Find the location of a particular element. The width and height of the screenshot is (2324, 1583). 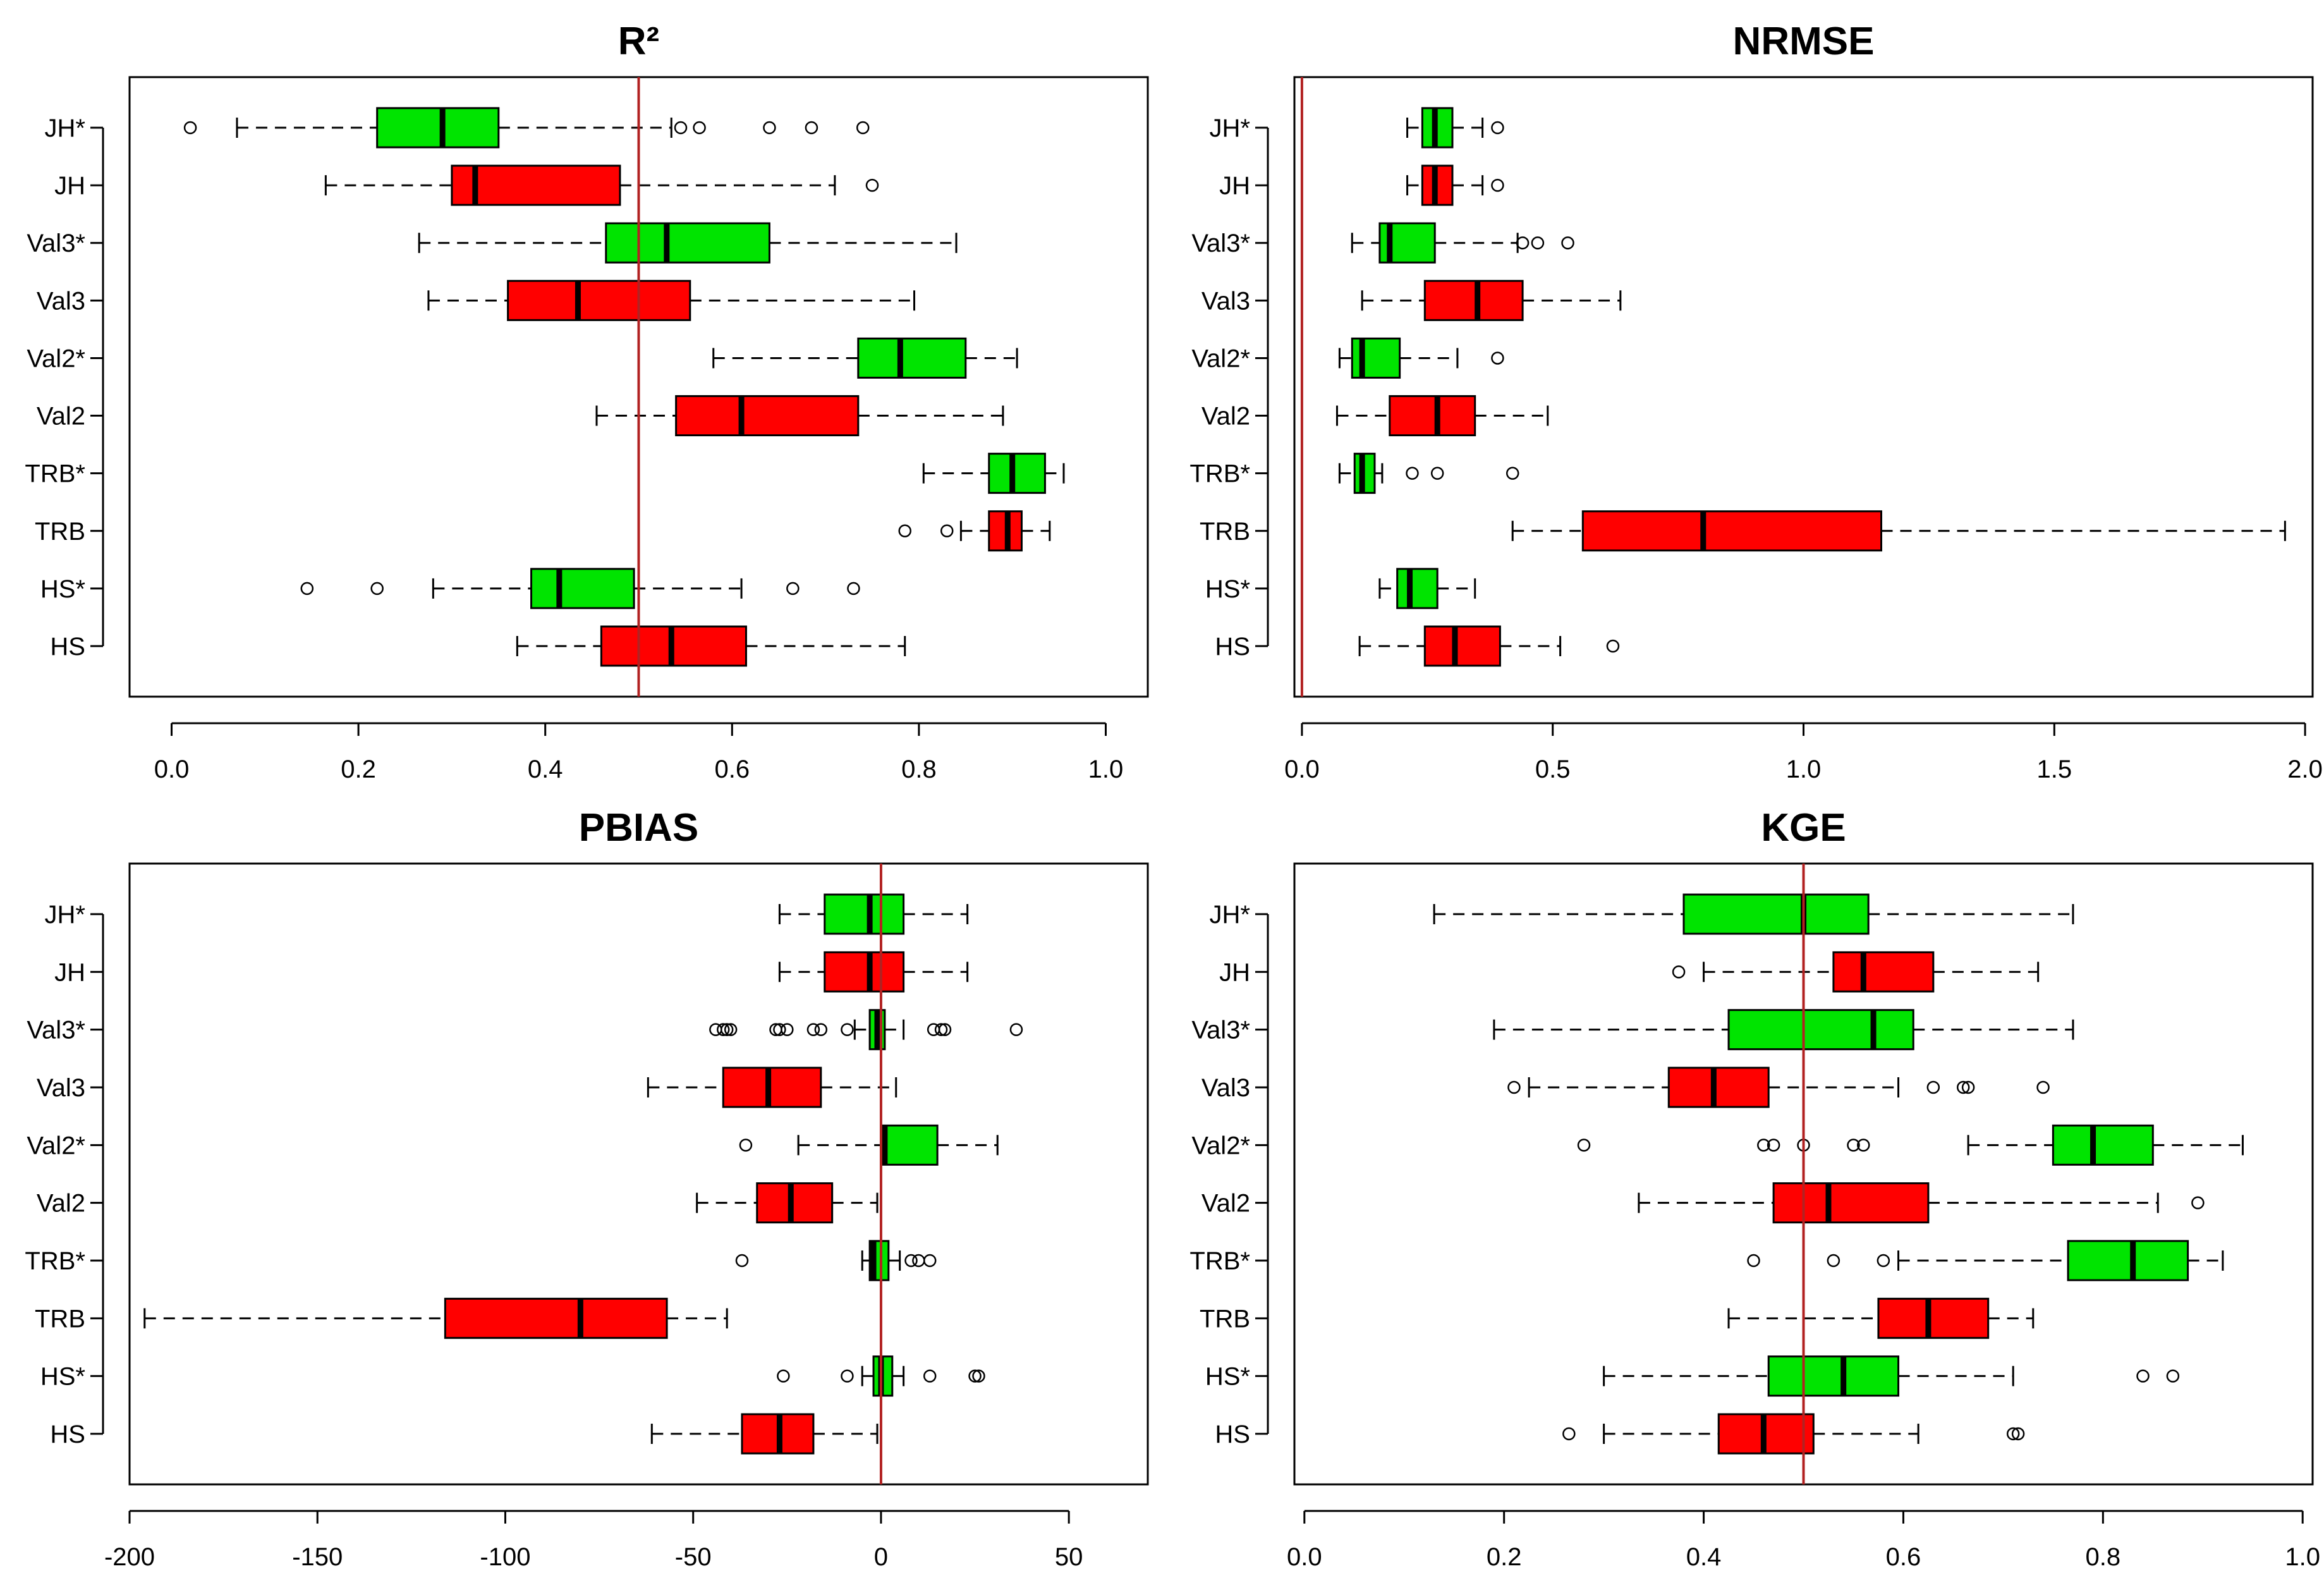

box-hs is located at coordinates (711, 646).